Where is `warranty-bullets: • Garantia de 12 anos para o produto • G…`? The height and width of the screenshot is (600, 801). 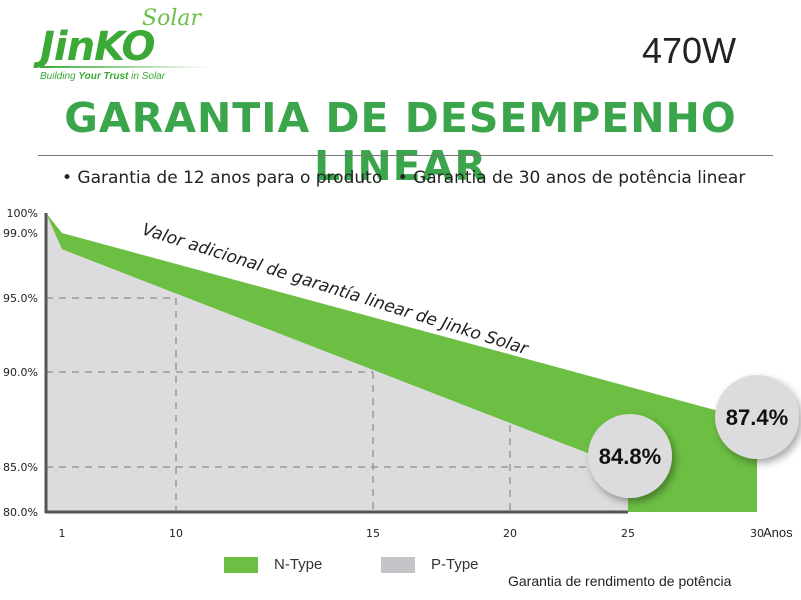
warranty-bullets: • Garantia de 12 anos para o produto • G… is located at coordinates (408, 178).